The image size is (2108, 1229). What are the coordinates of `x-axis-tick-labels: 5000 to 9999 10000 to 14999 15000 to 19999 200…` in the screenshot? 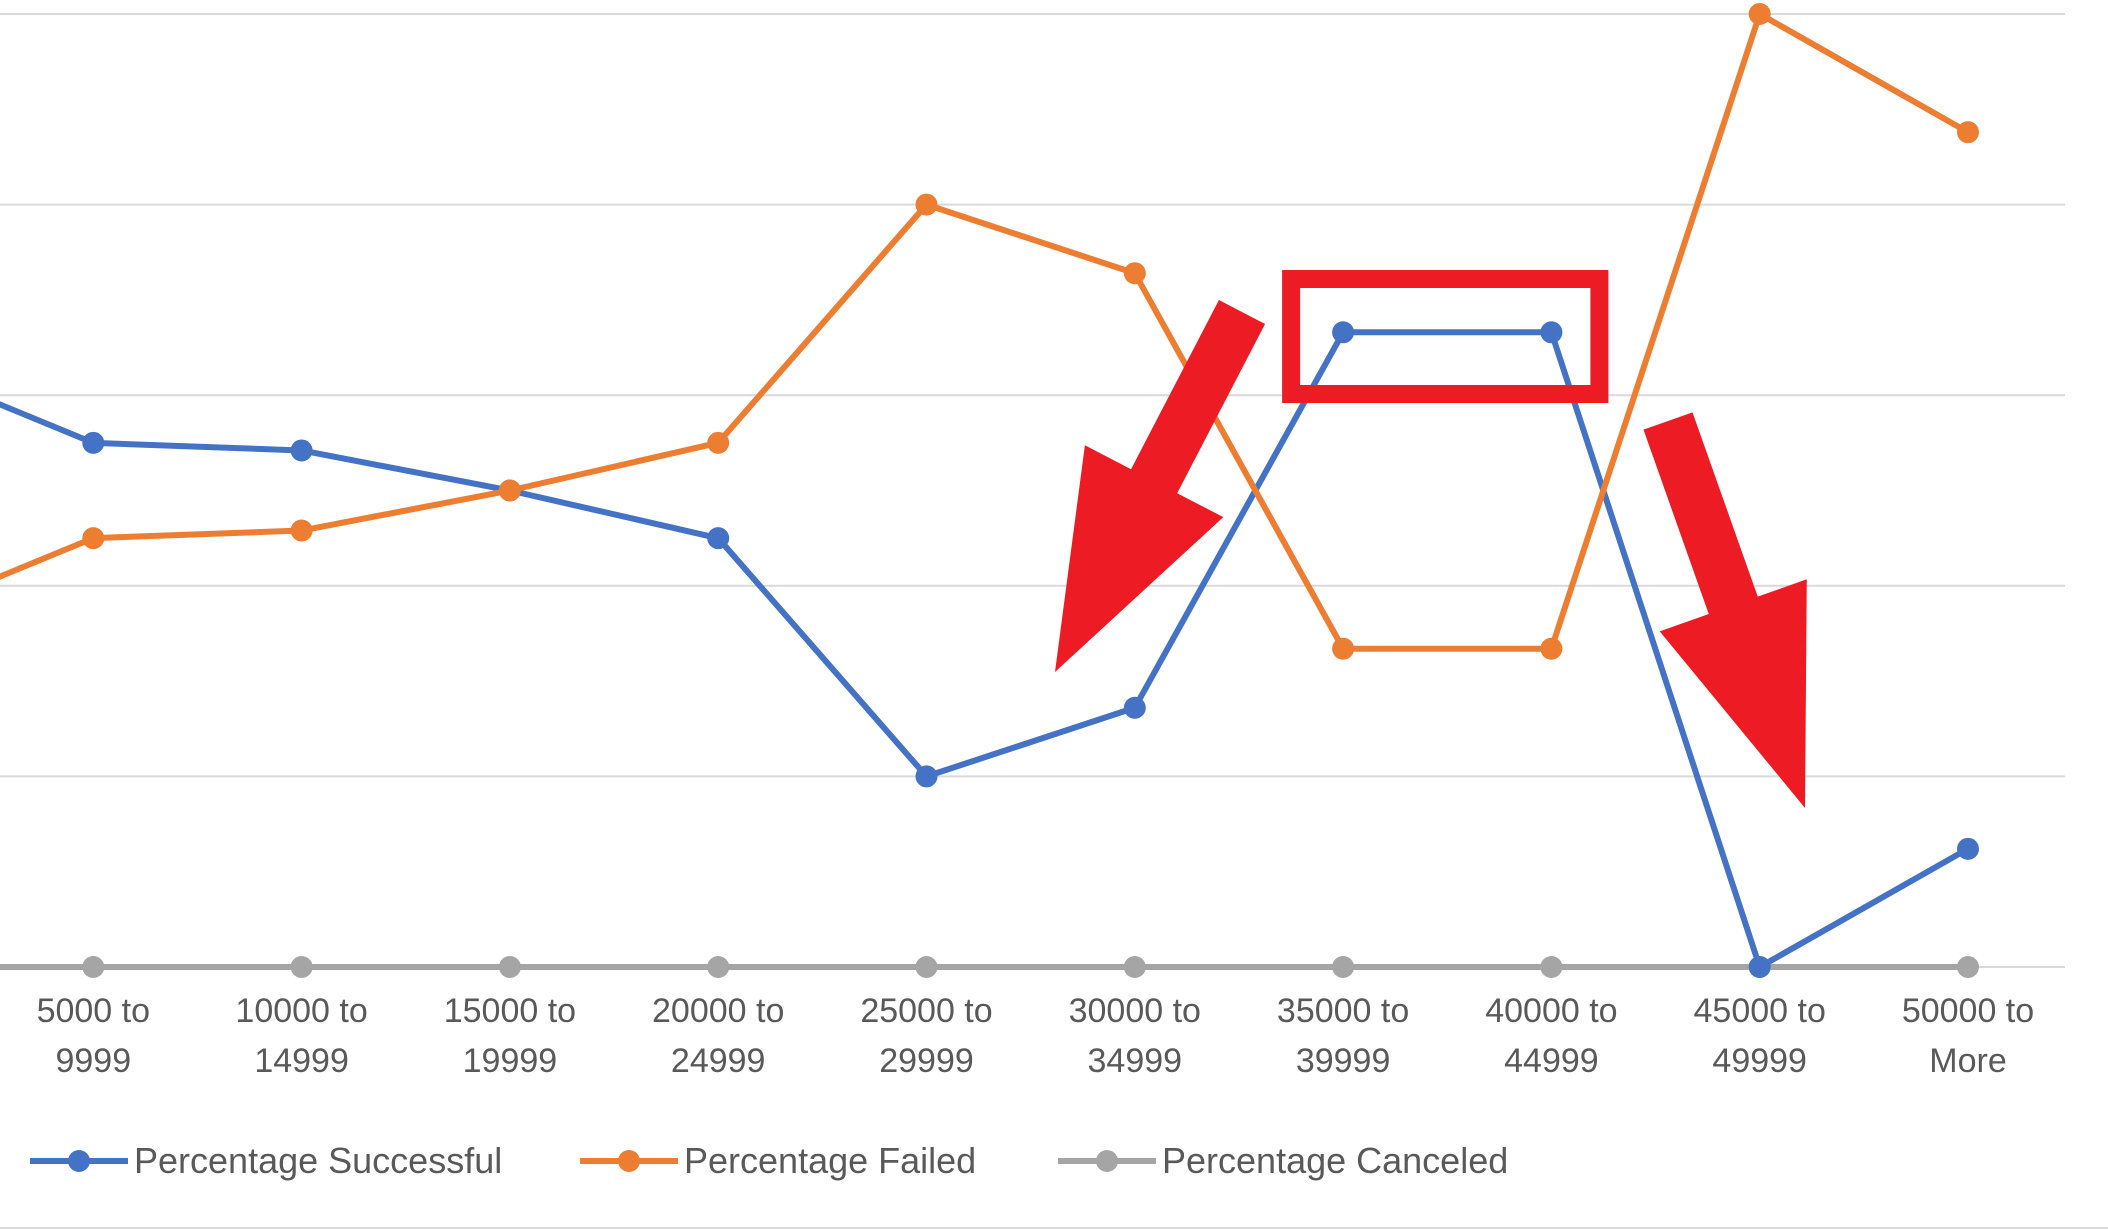 It's located at (1036, 1036).